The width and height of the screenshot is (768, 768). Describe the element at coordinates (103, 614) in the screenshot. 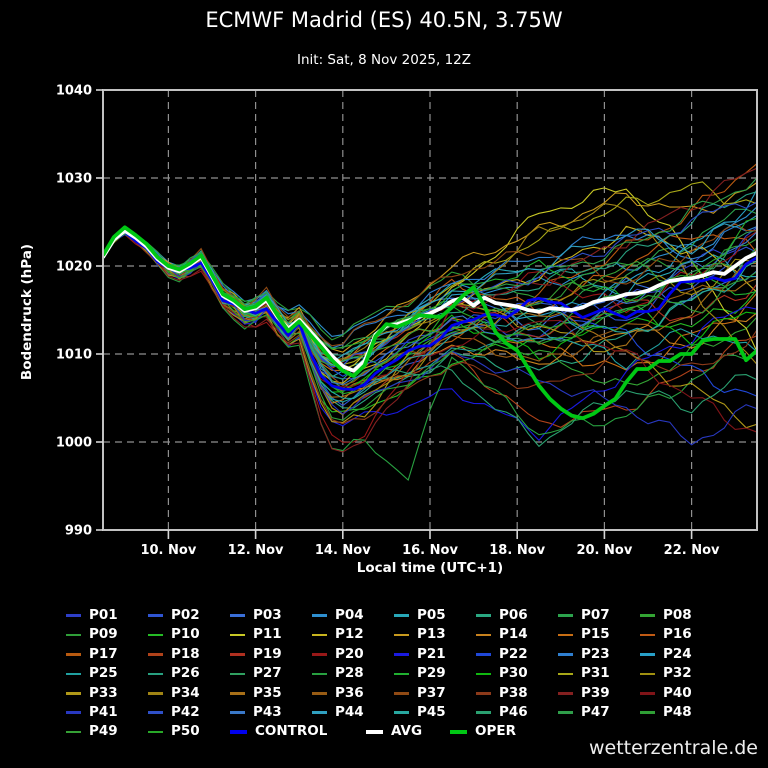

I see `legend-label: P01` at that location.